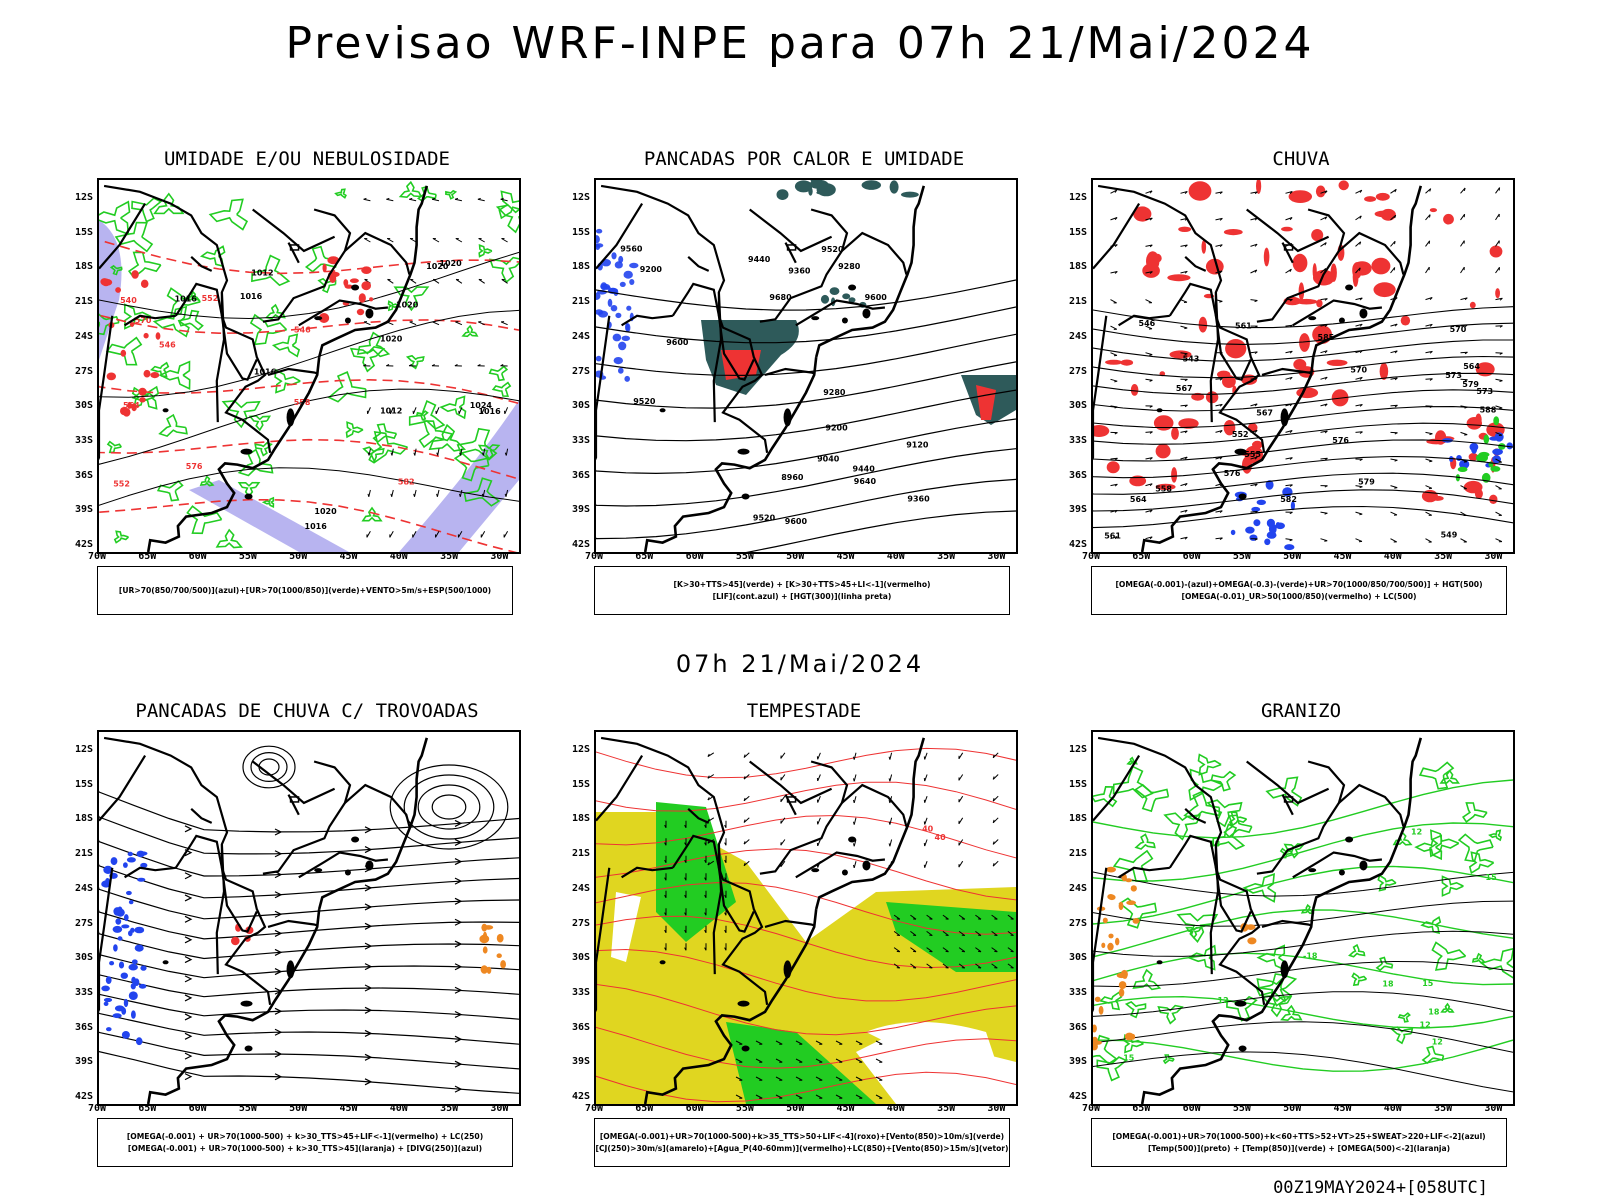 Image resolution: width=1600 pixels, height=1200 pixels. What do you see at coordinates (450, 263) in the screenshot?
I see `contour-label: 1020` at bounding box center [450, 263].